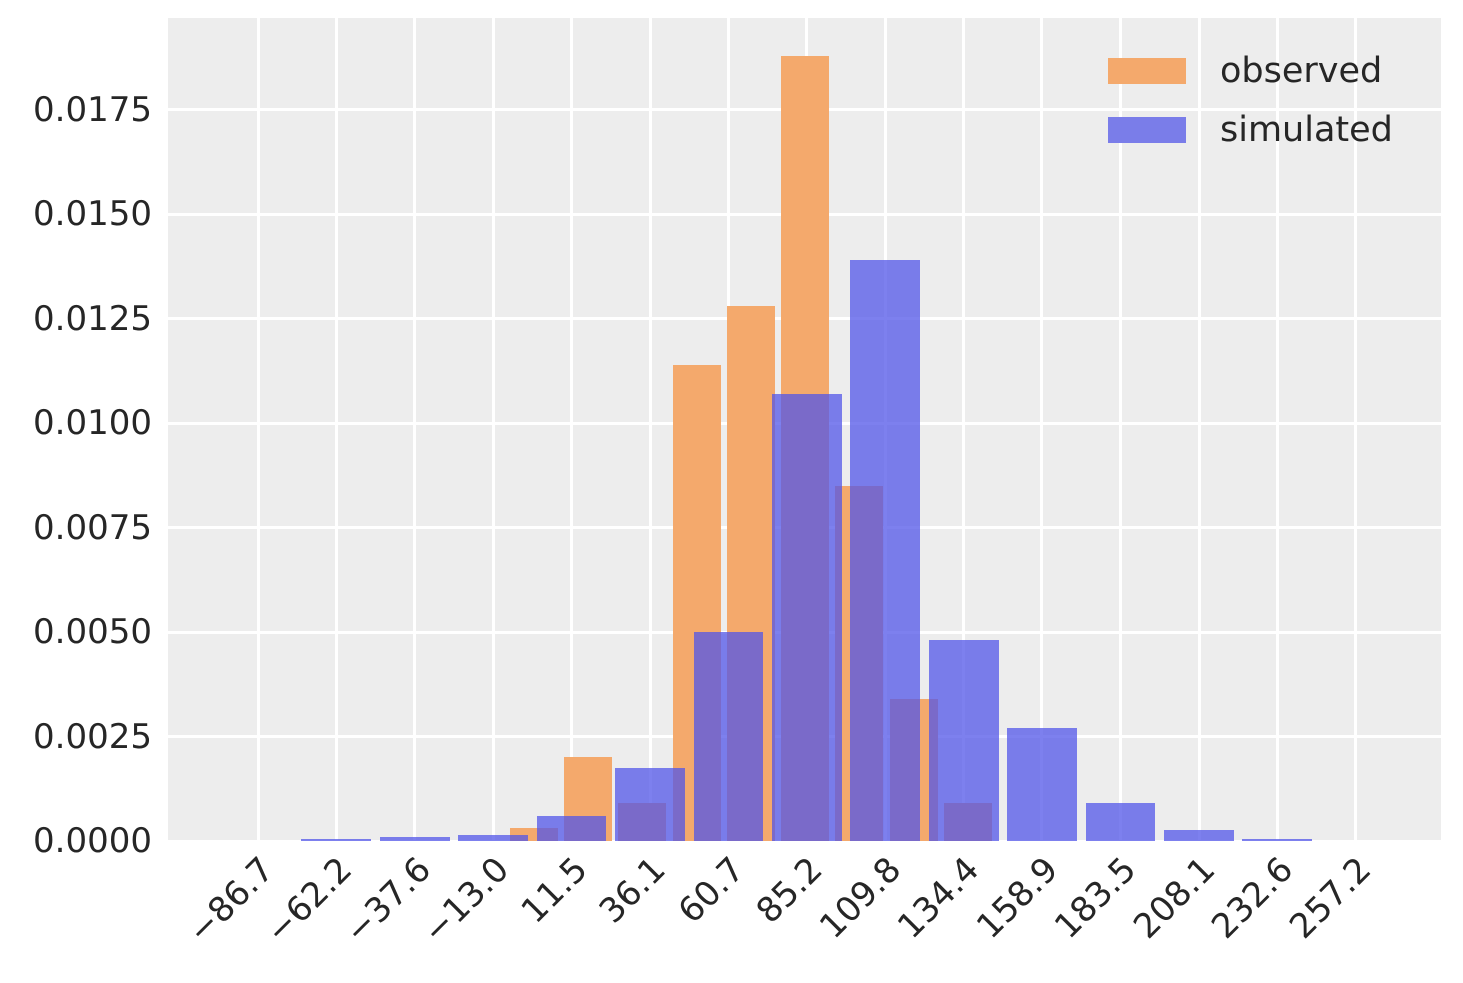 The width and height of the screenshot is (1463, 983). What do you see at coordinates (92, 841) in the screenshot?
I see `y-tick-label: 0.0000` at bounding box center [92, 841].